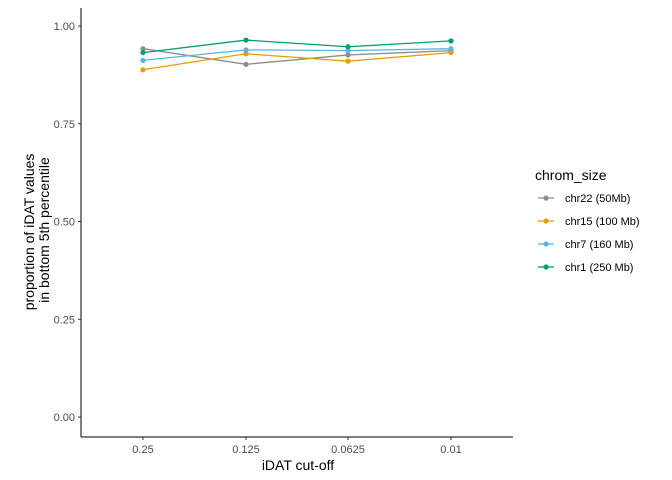 This screenshot has width=672, height=480. I want to click on x-tick-label: 0.125, so click(246, 450).